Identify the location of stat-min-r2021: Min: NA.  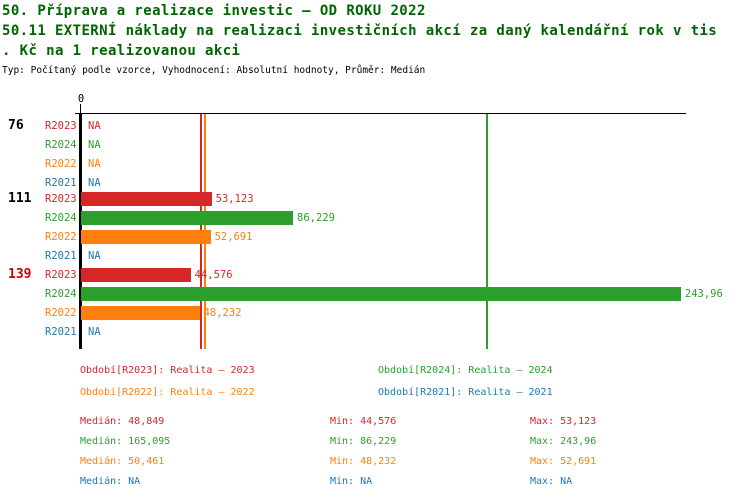
(351, 481).